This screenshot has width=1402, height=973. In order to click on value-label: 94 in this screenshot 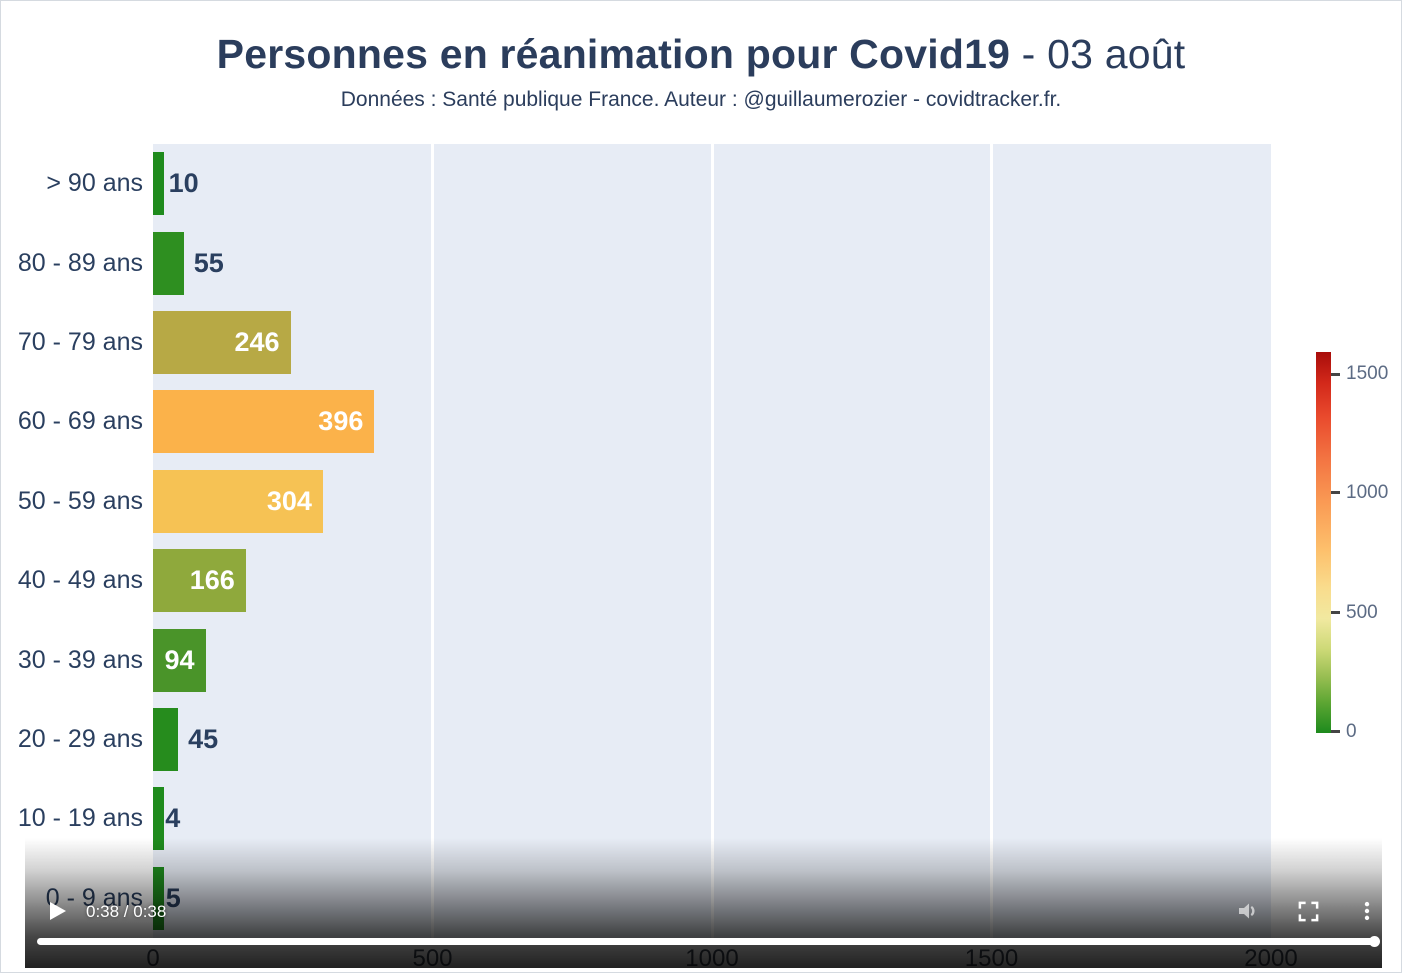, I will do `click(179, 659)`.